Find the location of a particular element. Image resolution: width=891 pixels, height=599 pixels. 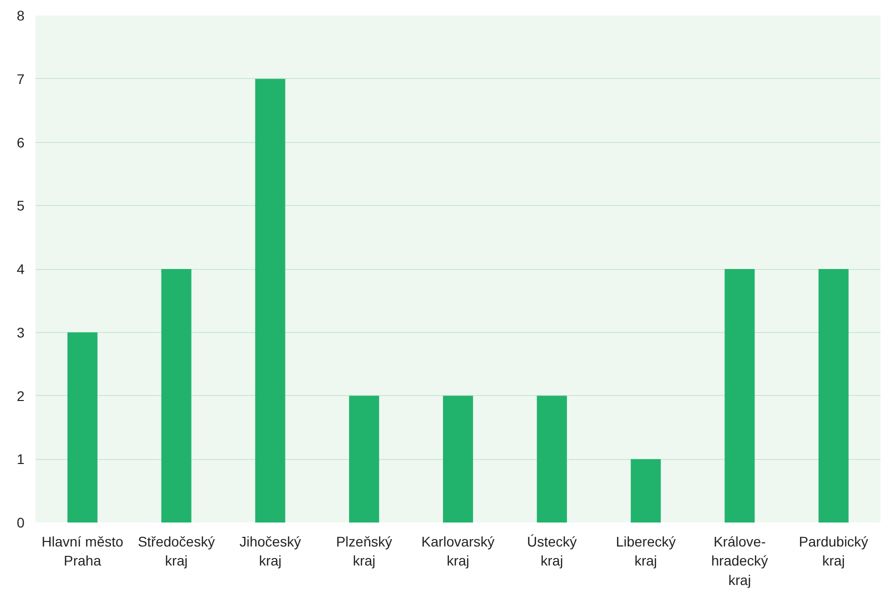

y-tick-label: 3 is located at coordinates (20, 332).